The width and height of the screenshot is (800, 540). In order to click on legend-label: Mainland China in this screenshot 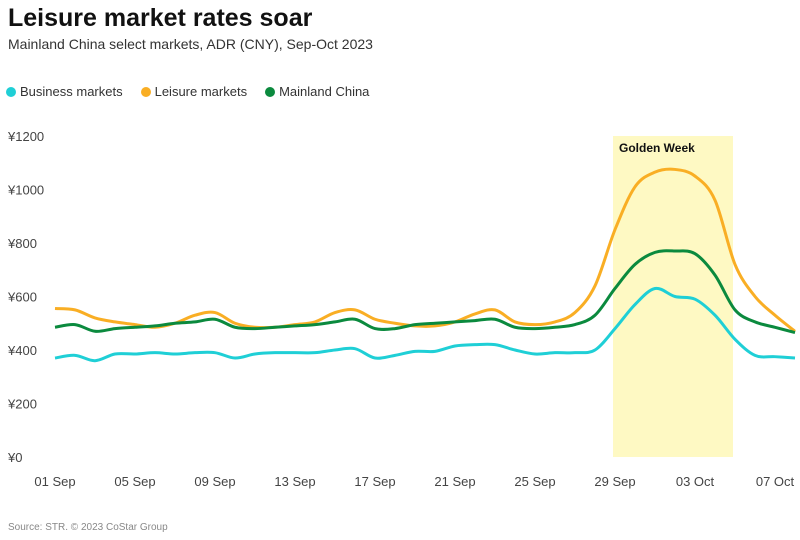, I will do `click(324, 91)`.